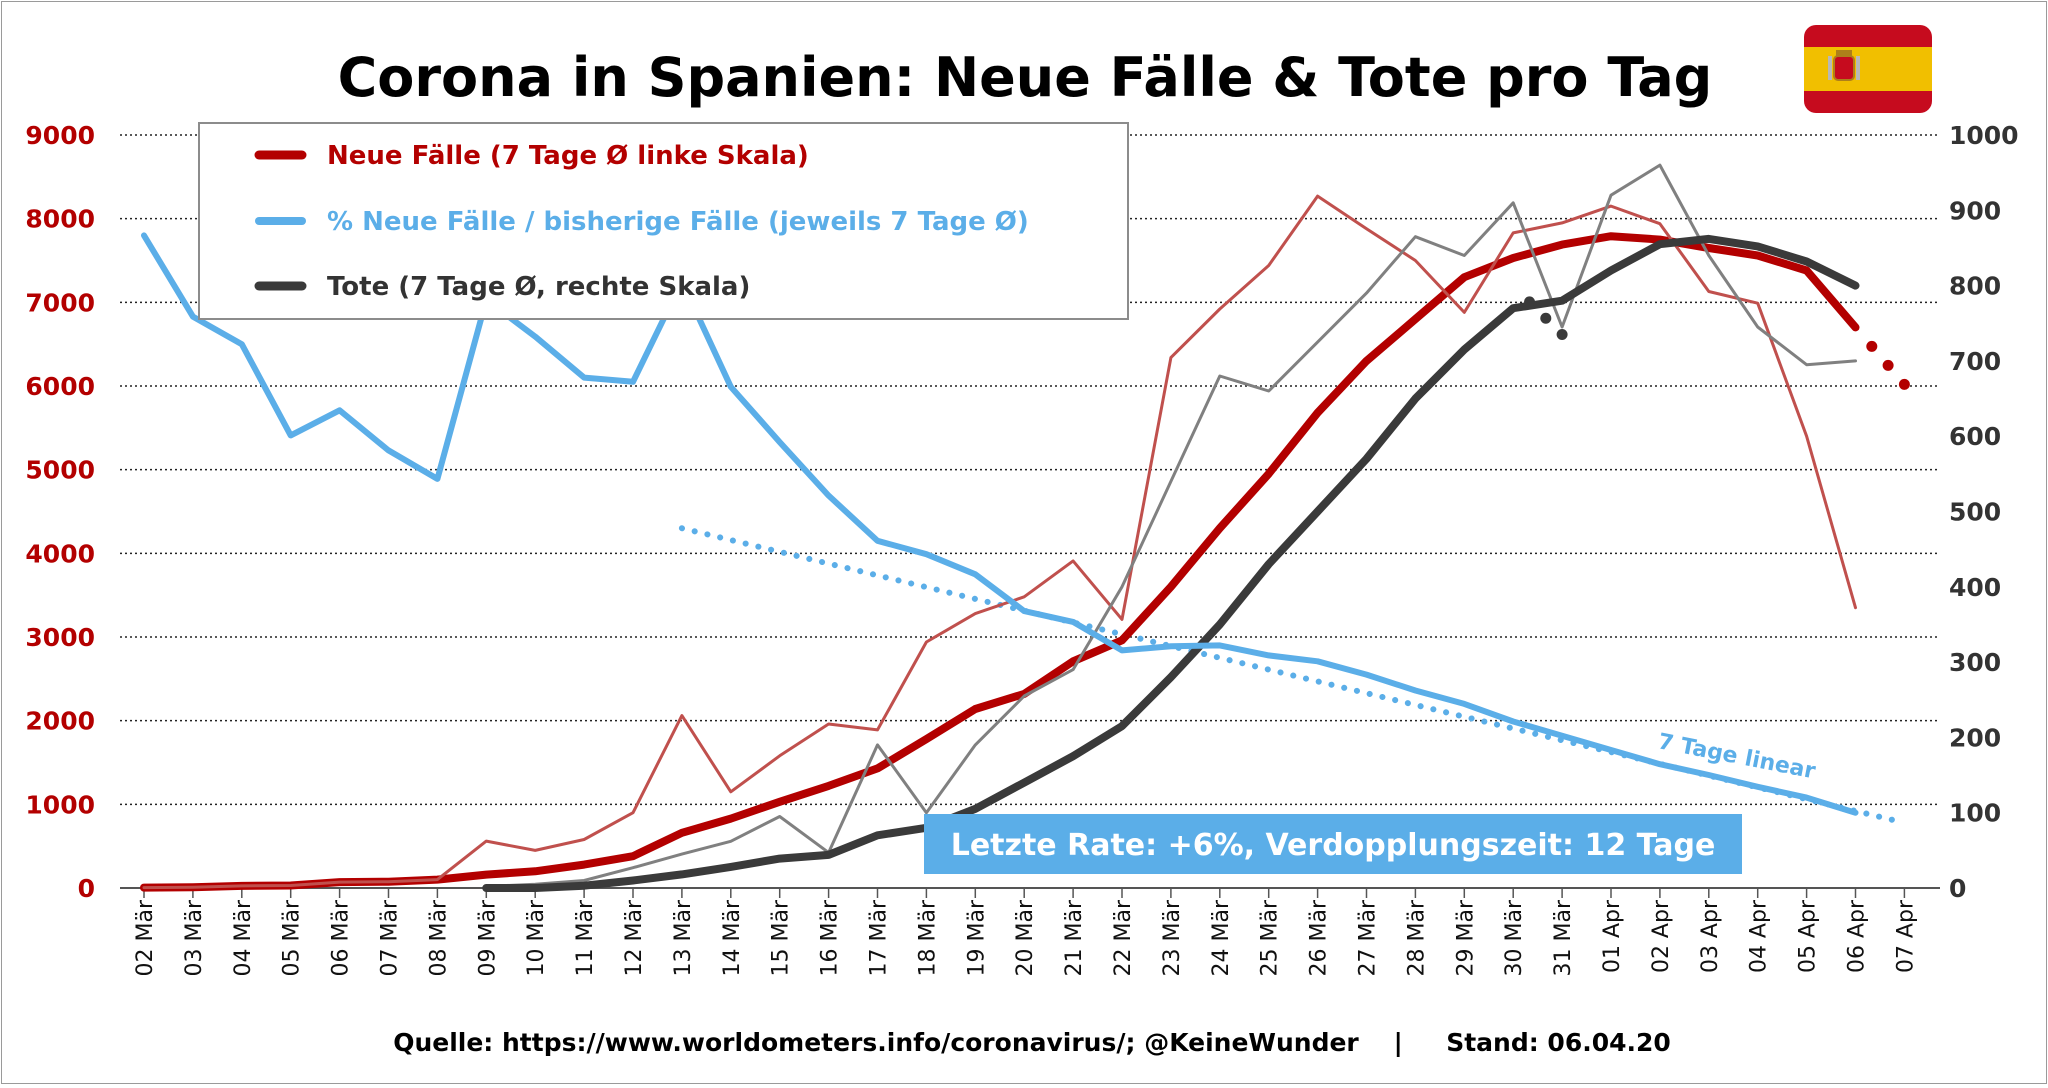 This screenshot has height=1088, width=2048. What do you see at coordinates (1563, 937) in the screenshot?
I see `x-tick-label: 31 Mär` at bounding box center [1563, 937].